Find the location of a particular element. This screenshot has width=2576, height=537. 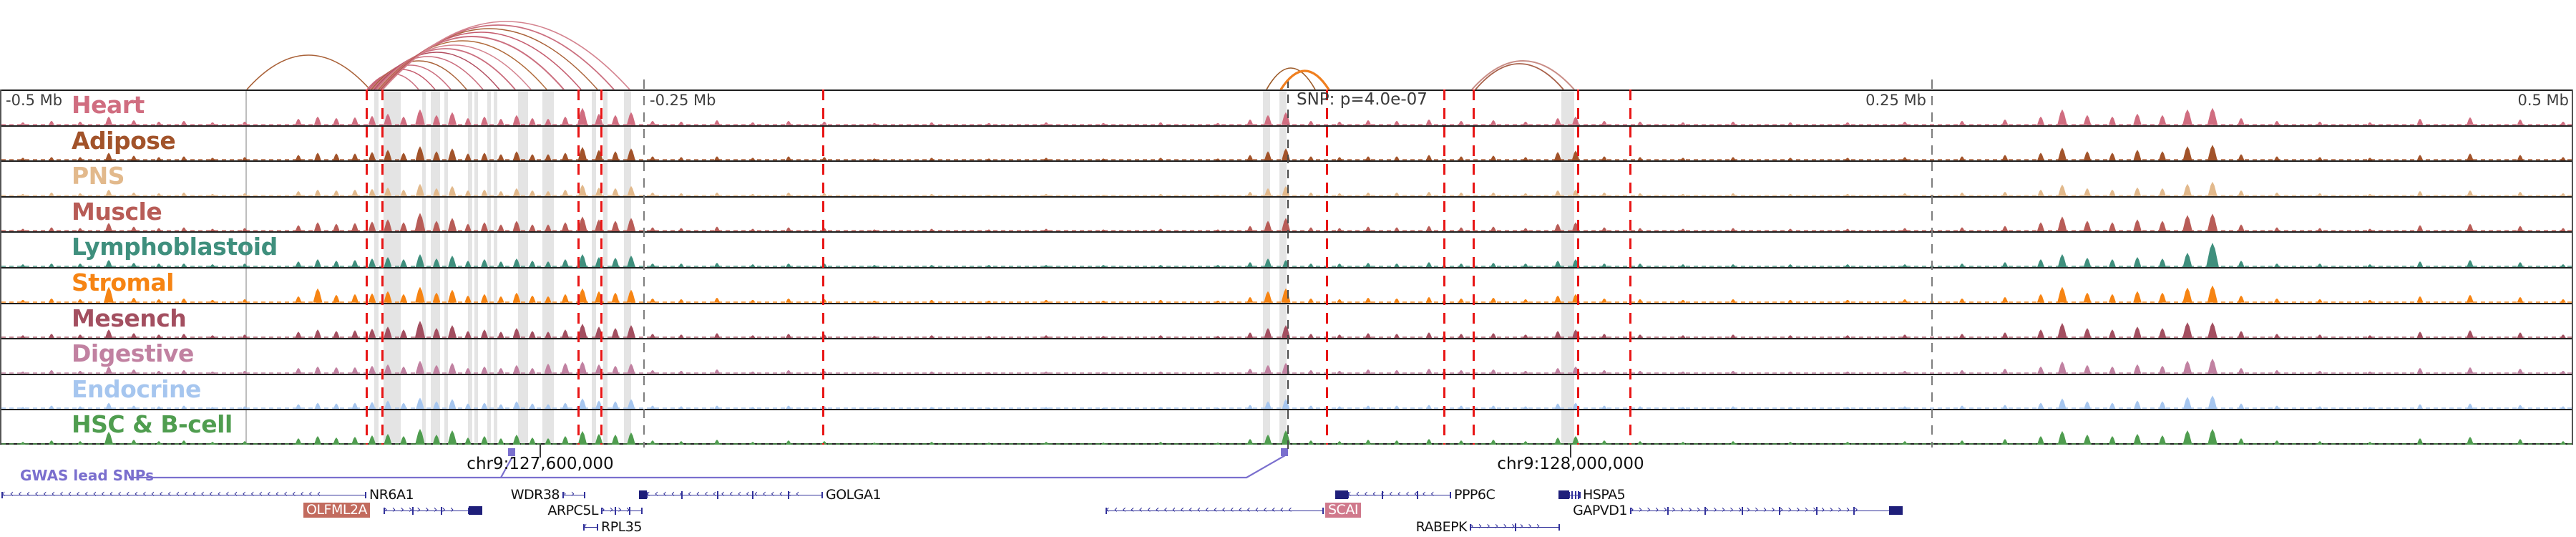

gene-label-hspa5: HSPA5 is located at coordinates (1604, 495).